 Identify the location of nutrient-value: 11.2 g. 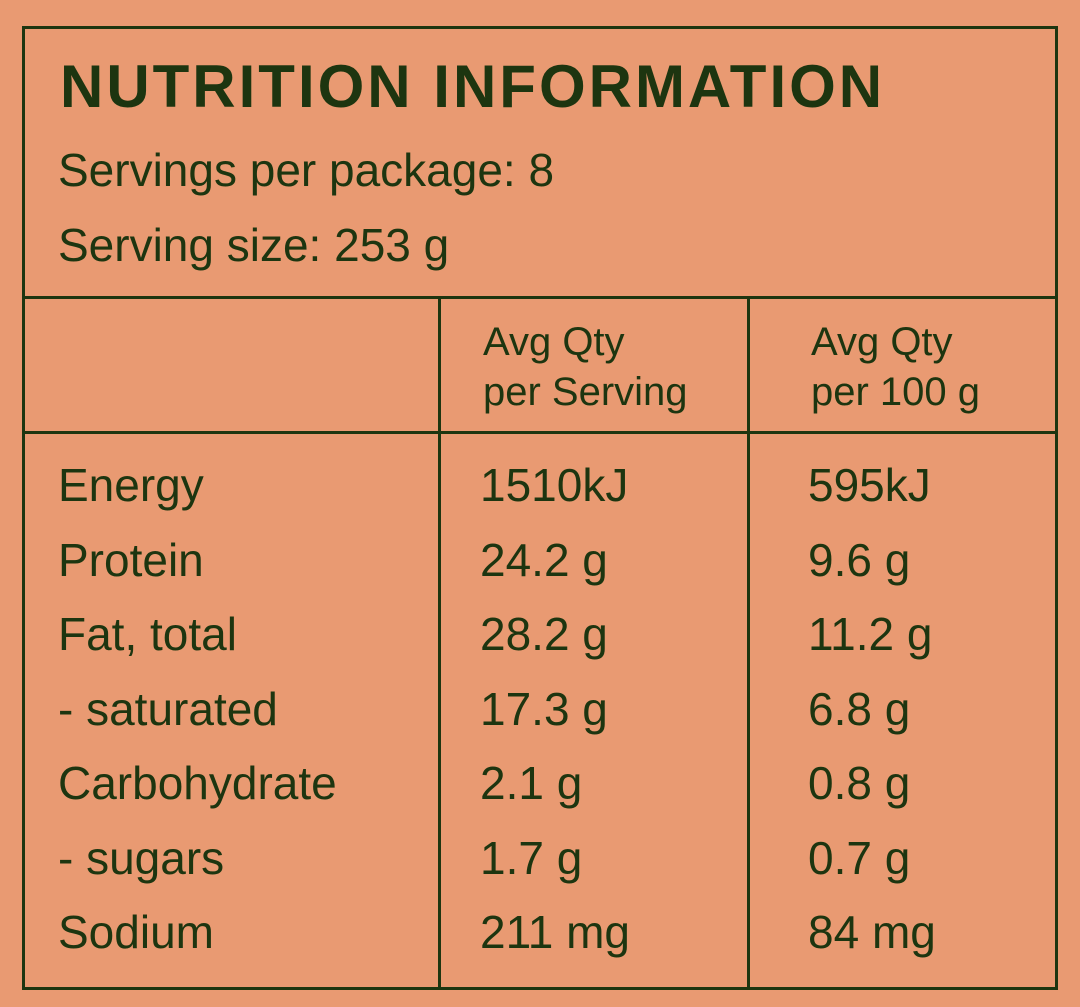
(870, 634).